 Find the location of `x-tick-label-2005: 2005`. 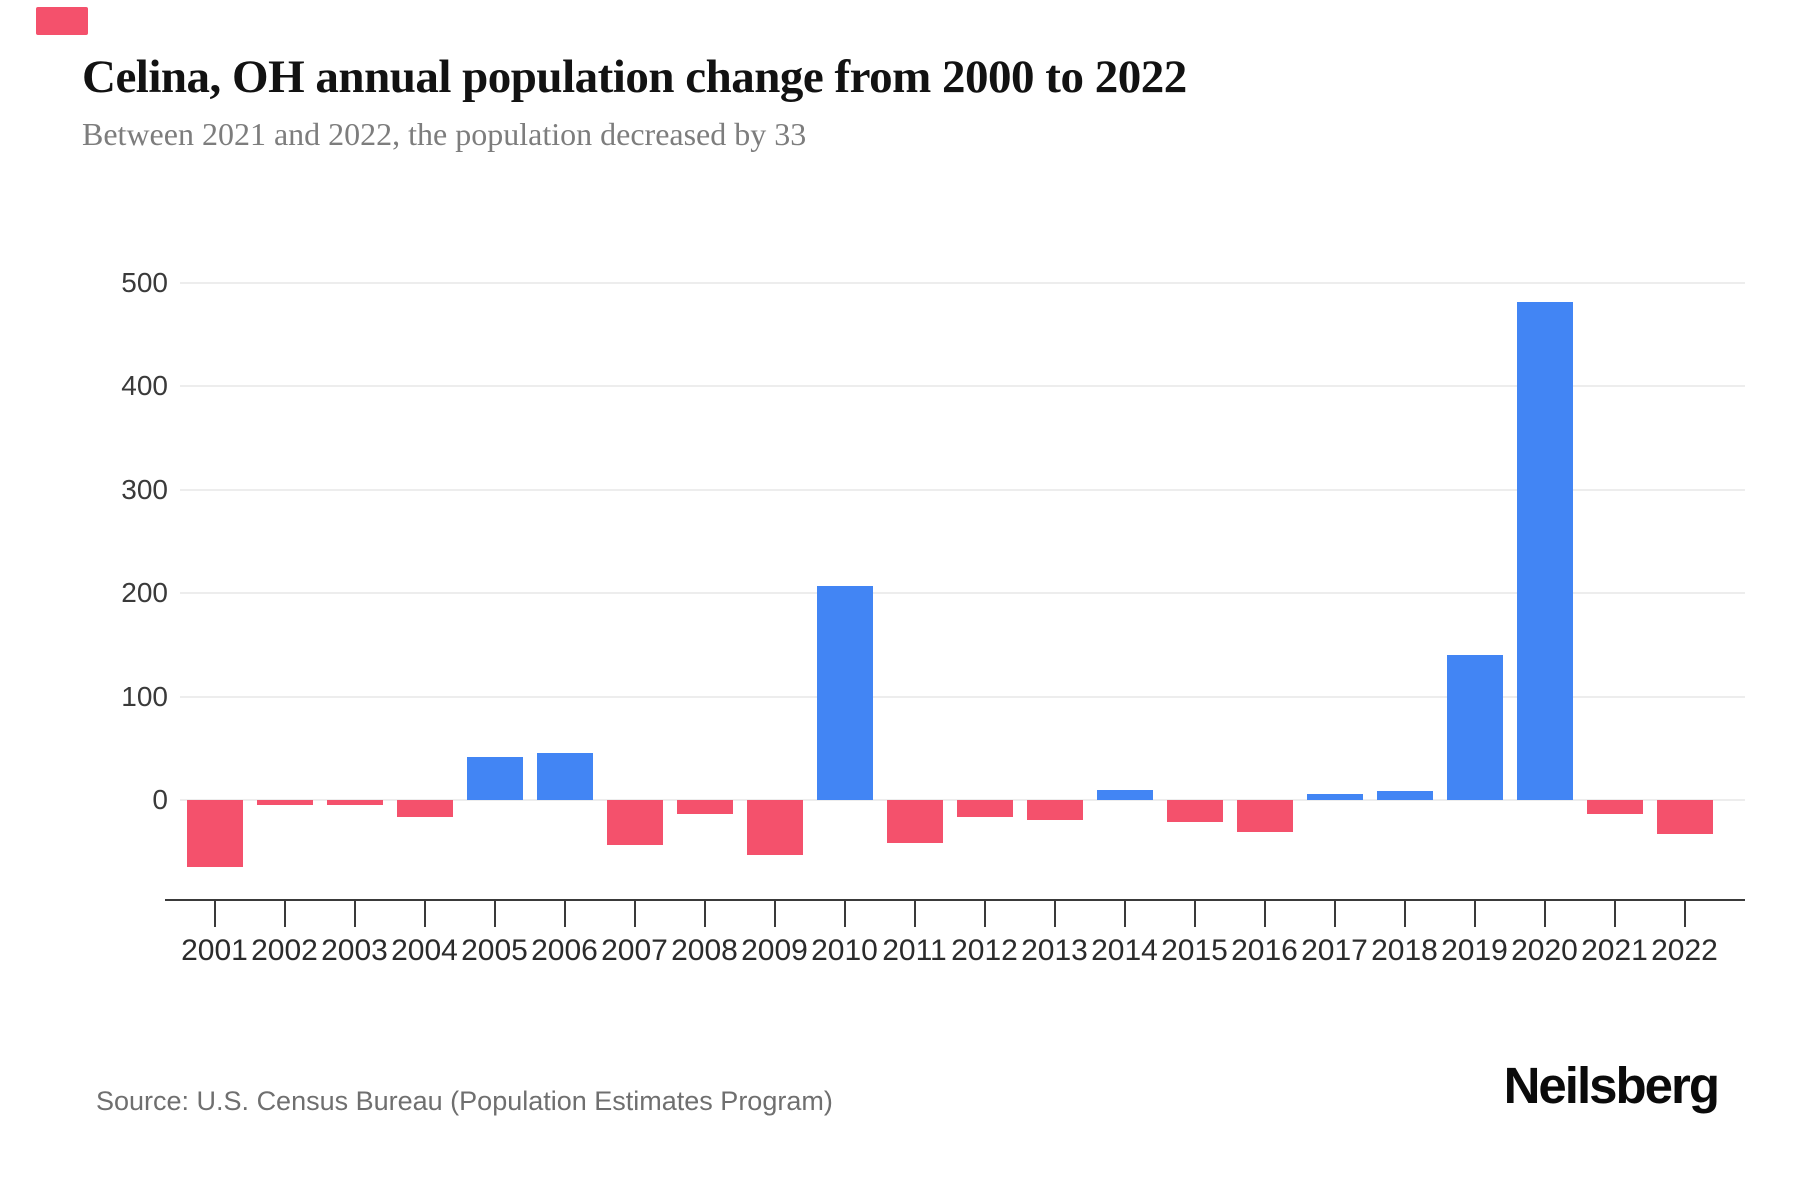

x-tick-label-2005: 2005 is located at coordinates (494, 950).